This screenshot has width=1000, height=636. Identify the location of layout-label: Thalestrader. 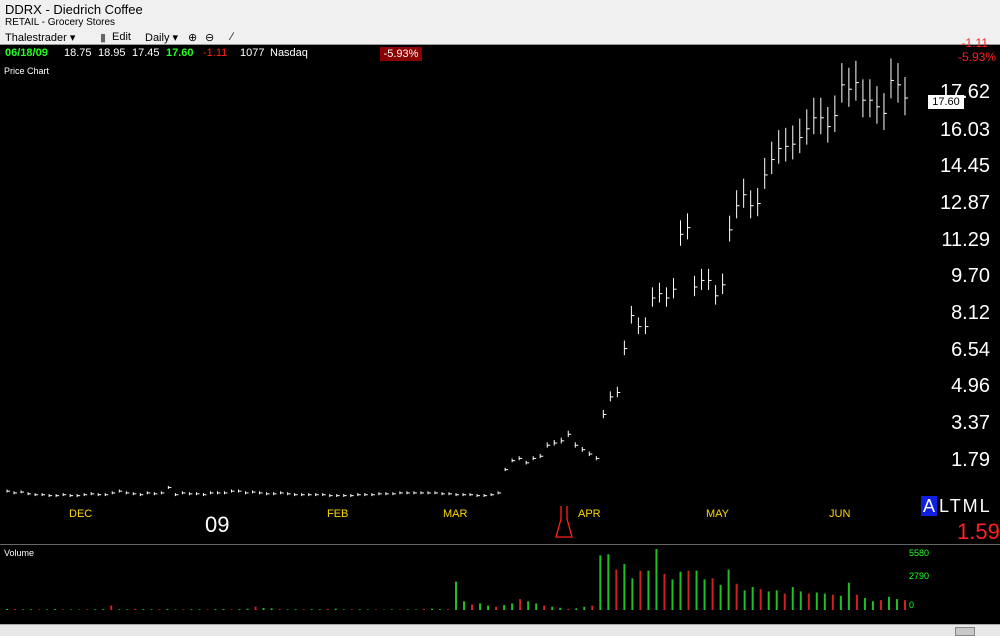
(36, 38).